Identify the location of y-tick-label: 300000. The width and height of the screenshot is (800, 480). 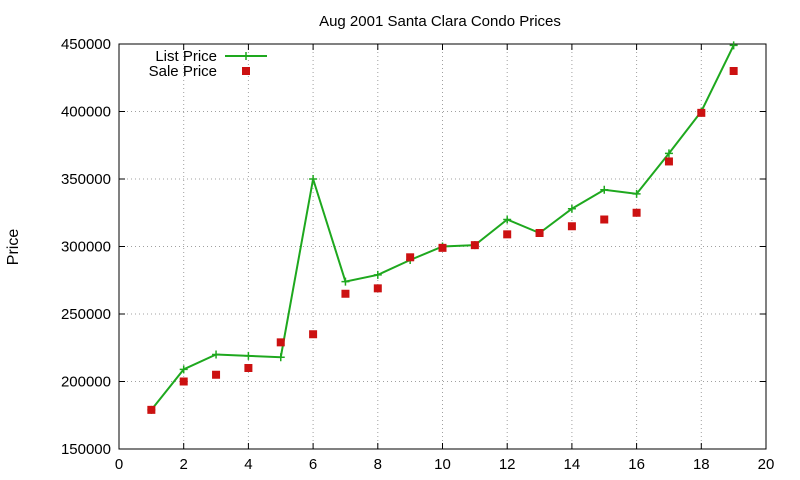
(86, 247).